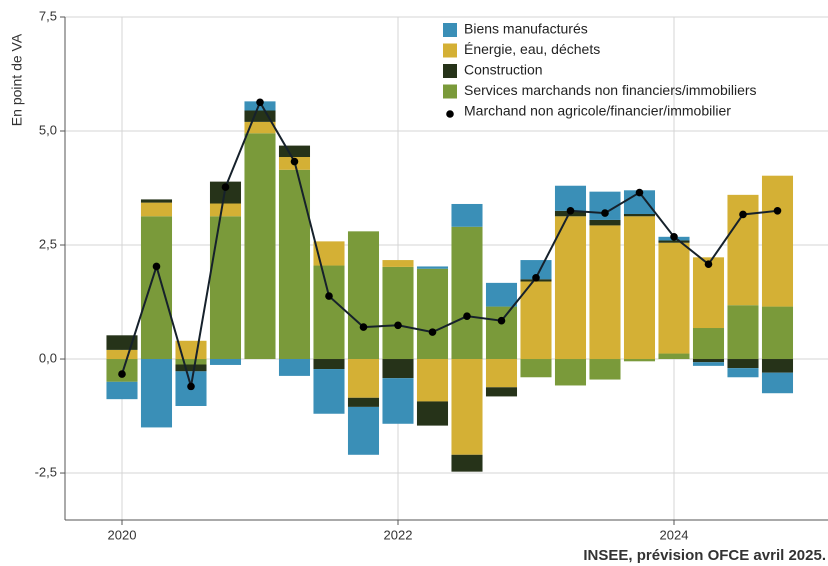 This screenshot has height=566, width=828. Describe the element at coordinates (450, 114) in the screenshot. I see `legend-marker` at that location.